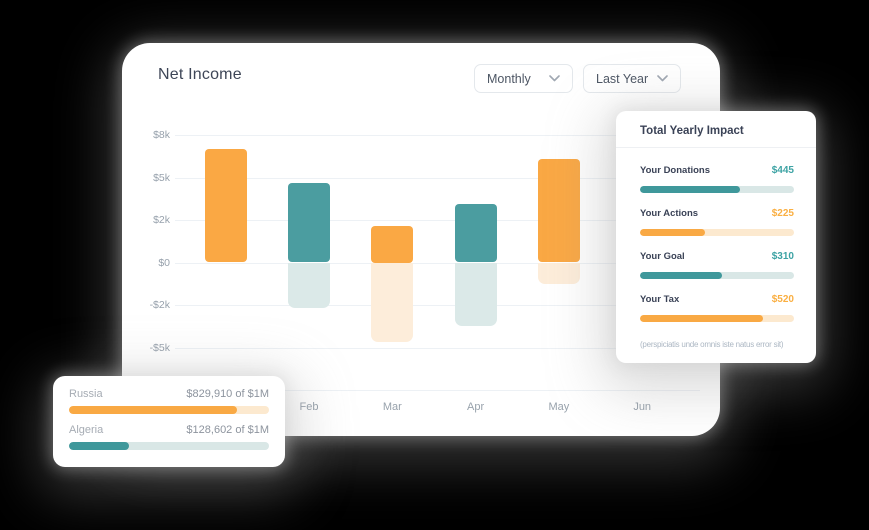  What do you see at coordinates (660, 299) in the screenshot?
I see `impact-row-label: Your Tax` at bounding box center [660, 299].